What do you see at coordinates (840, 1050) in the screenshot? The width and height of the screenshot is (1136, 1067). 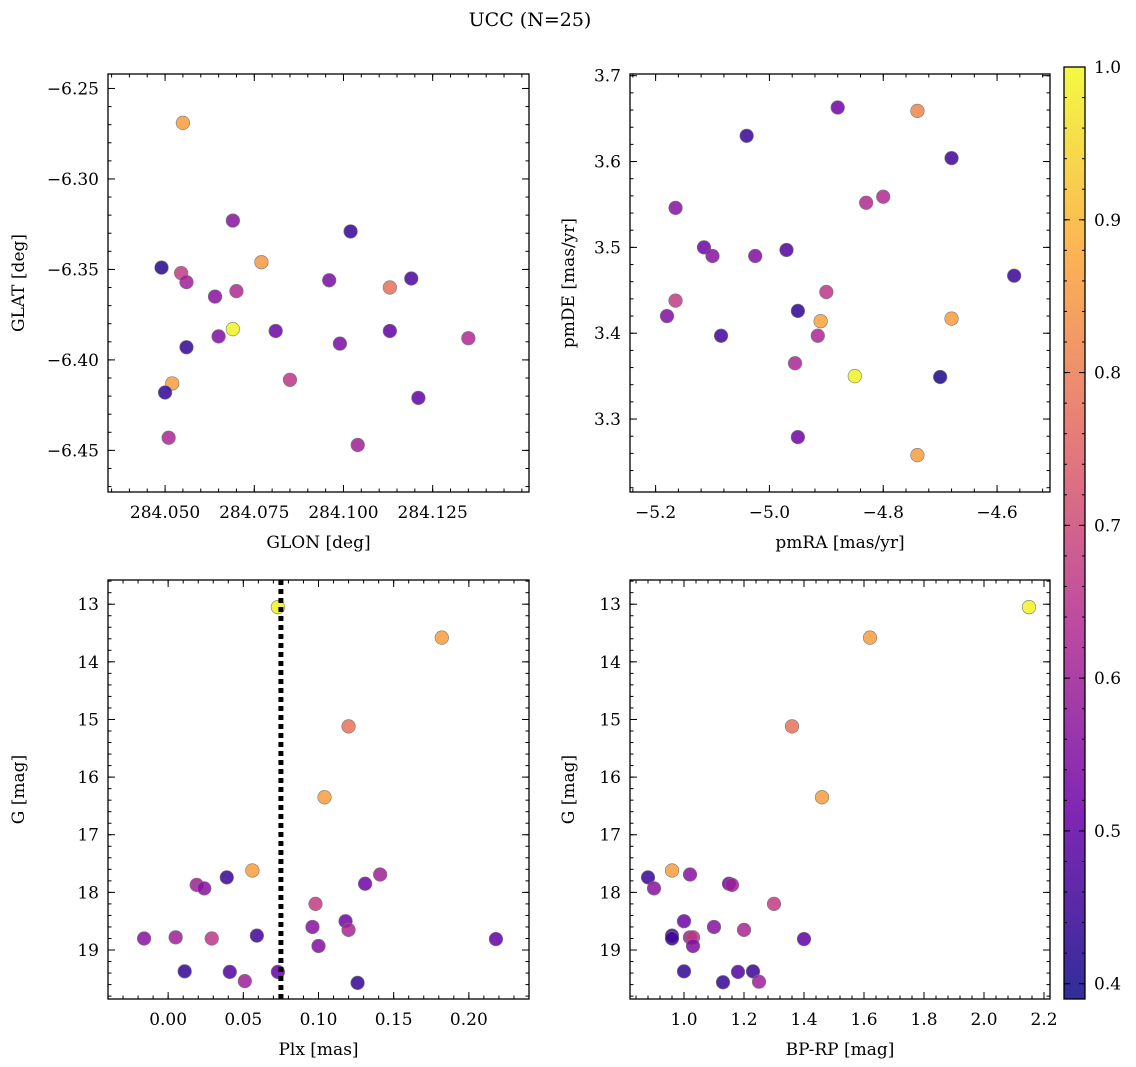 I see `x-axis-label: BP-RP [mag]` at bounding box center [840, 1050].